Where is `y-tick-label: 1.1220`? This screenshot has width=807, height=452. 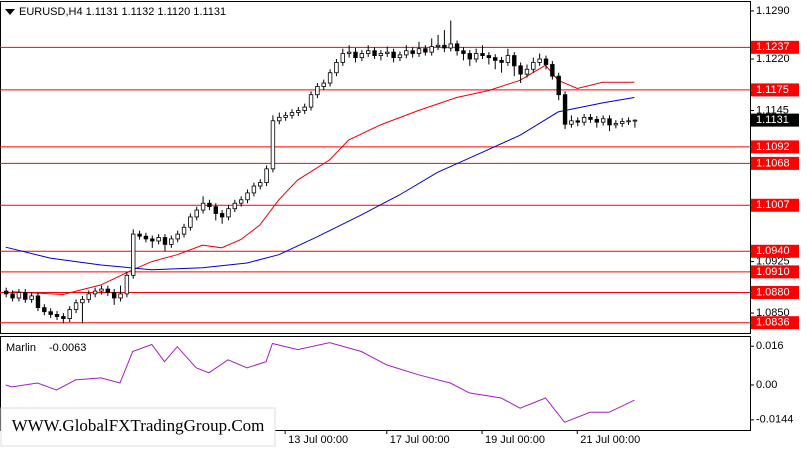 y-tick-label: 1.1220 is located at coordinates (773, 59).